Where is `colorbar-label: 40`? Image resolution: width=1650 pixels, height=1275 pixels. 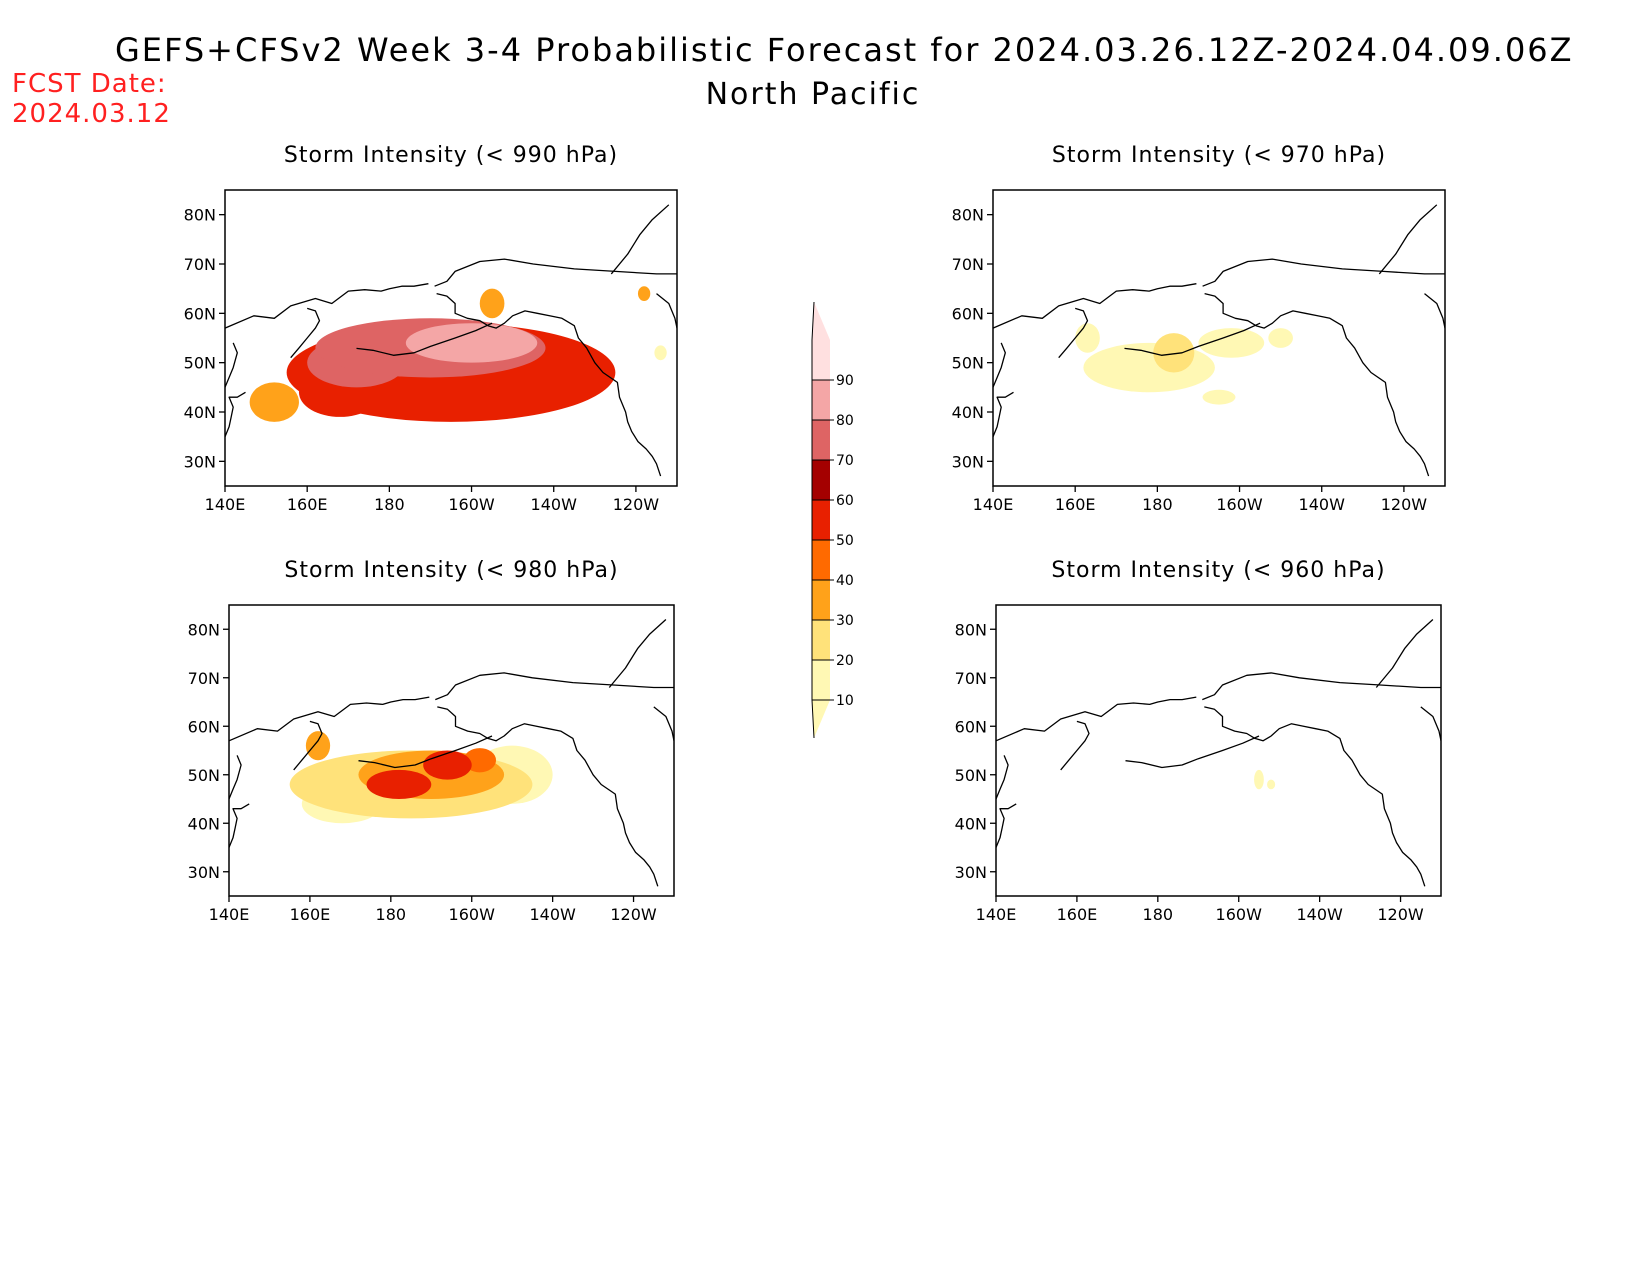
colorbar-label: 40 is located at coordinates (845, 581).